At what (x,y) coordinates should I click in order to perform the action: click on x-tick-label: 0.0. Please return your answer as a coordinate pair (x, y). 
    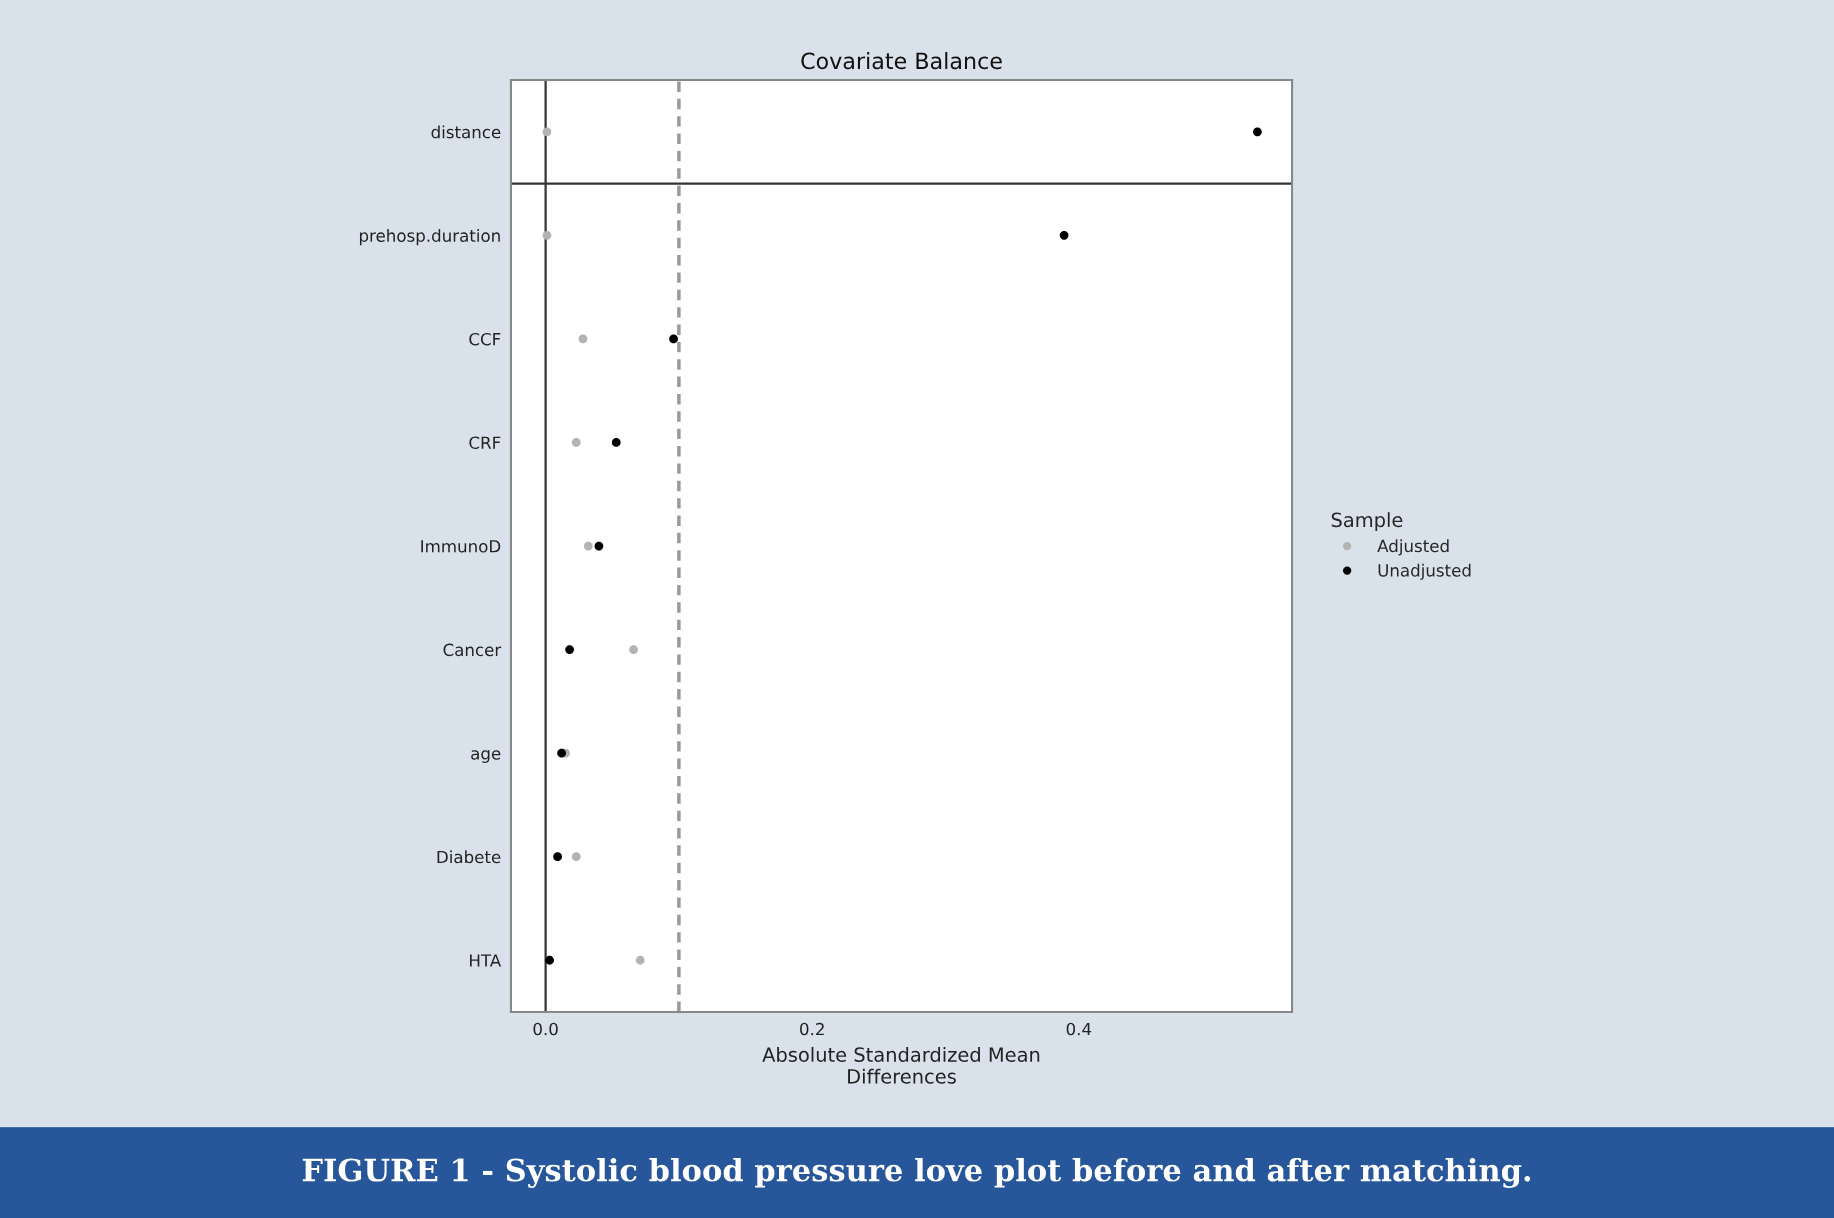
    Looking at the image, I should click on (545, 1029).